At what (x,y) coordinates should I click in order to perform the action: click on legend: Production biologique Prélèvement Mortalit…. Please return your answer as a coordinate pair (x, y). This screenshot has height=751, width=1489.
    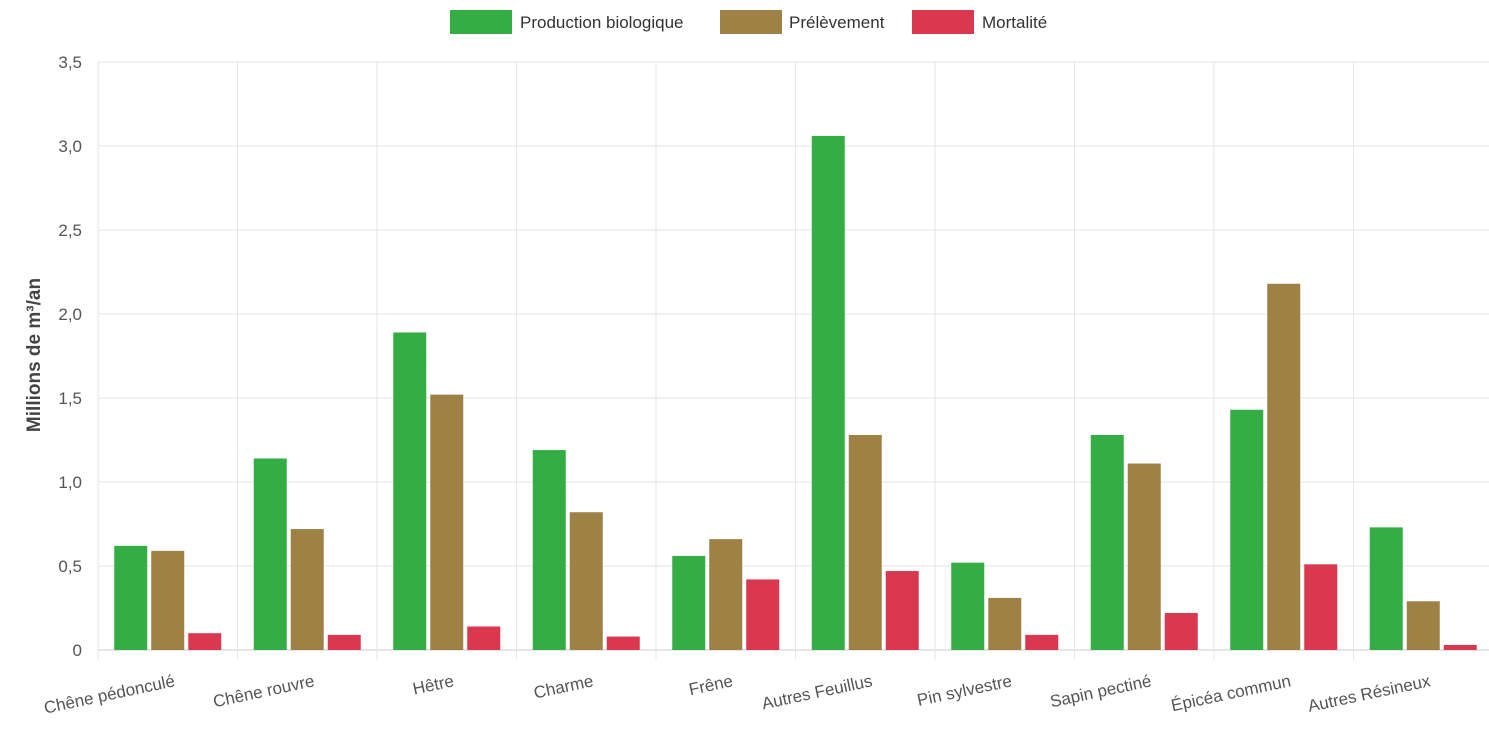
    Looking at the image, I should click on (748, 22).